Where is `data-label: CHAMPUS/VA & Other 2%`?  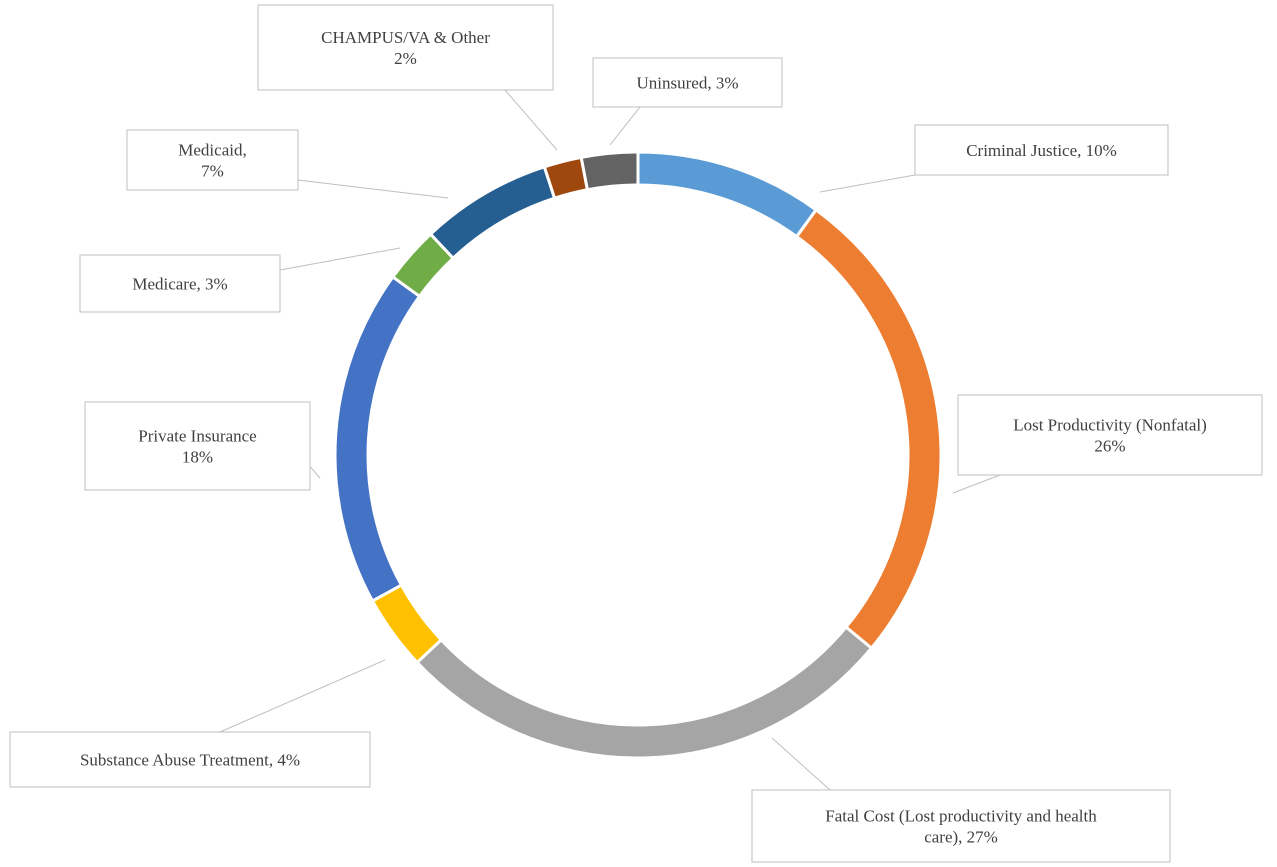 data-label: CHAMPUS/VA & Other 2% is located at coordinates (405, 48).